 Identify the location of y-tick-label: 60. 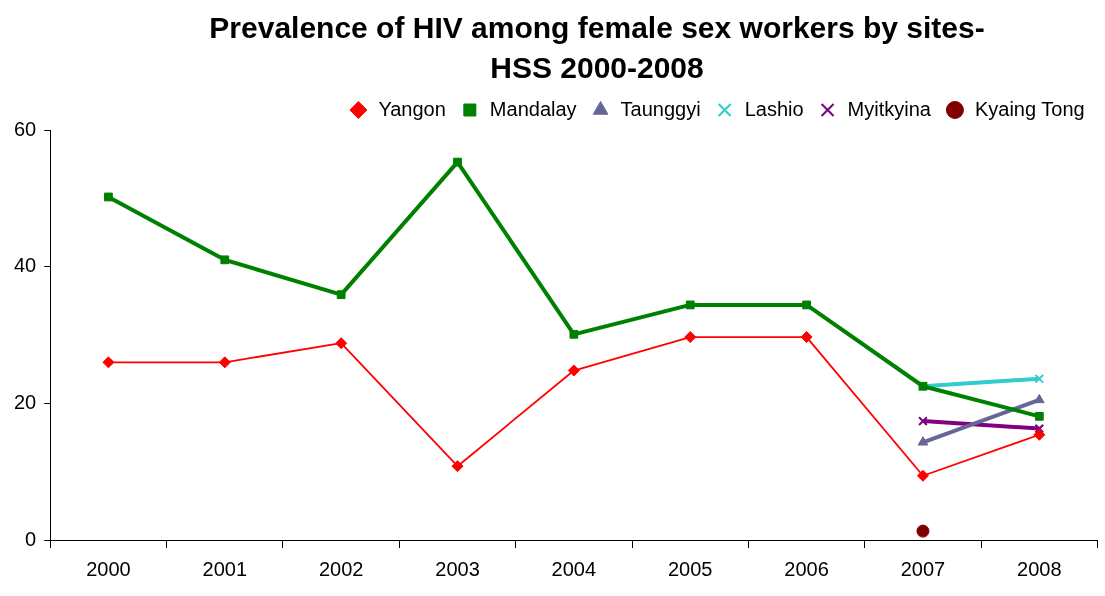
(25, 128).